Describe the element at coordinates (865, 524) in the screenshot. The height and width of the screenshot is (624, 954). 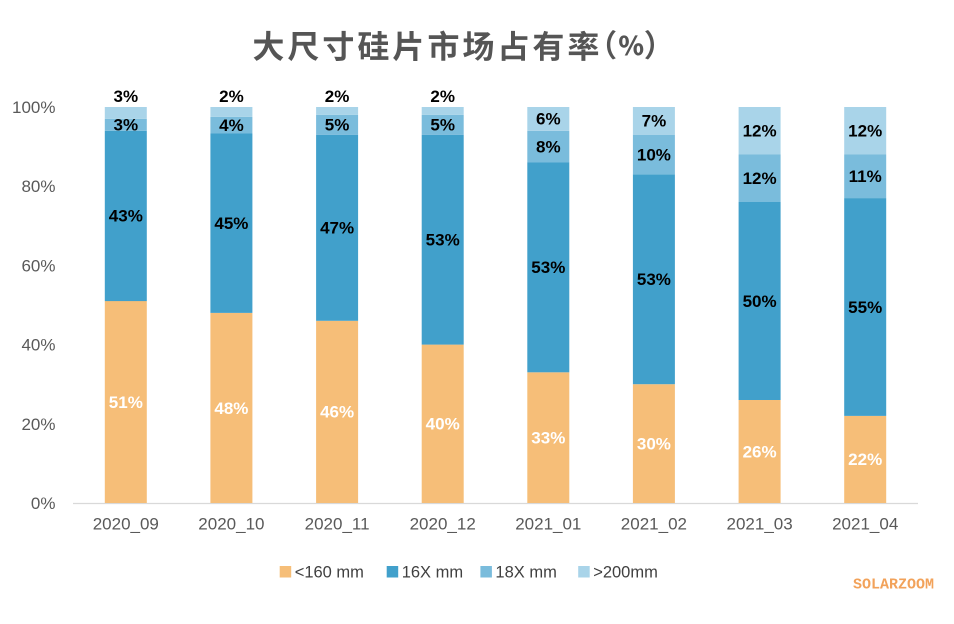
I see `svg-text: 2021_04` at that location.